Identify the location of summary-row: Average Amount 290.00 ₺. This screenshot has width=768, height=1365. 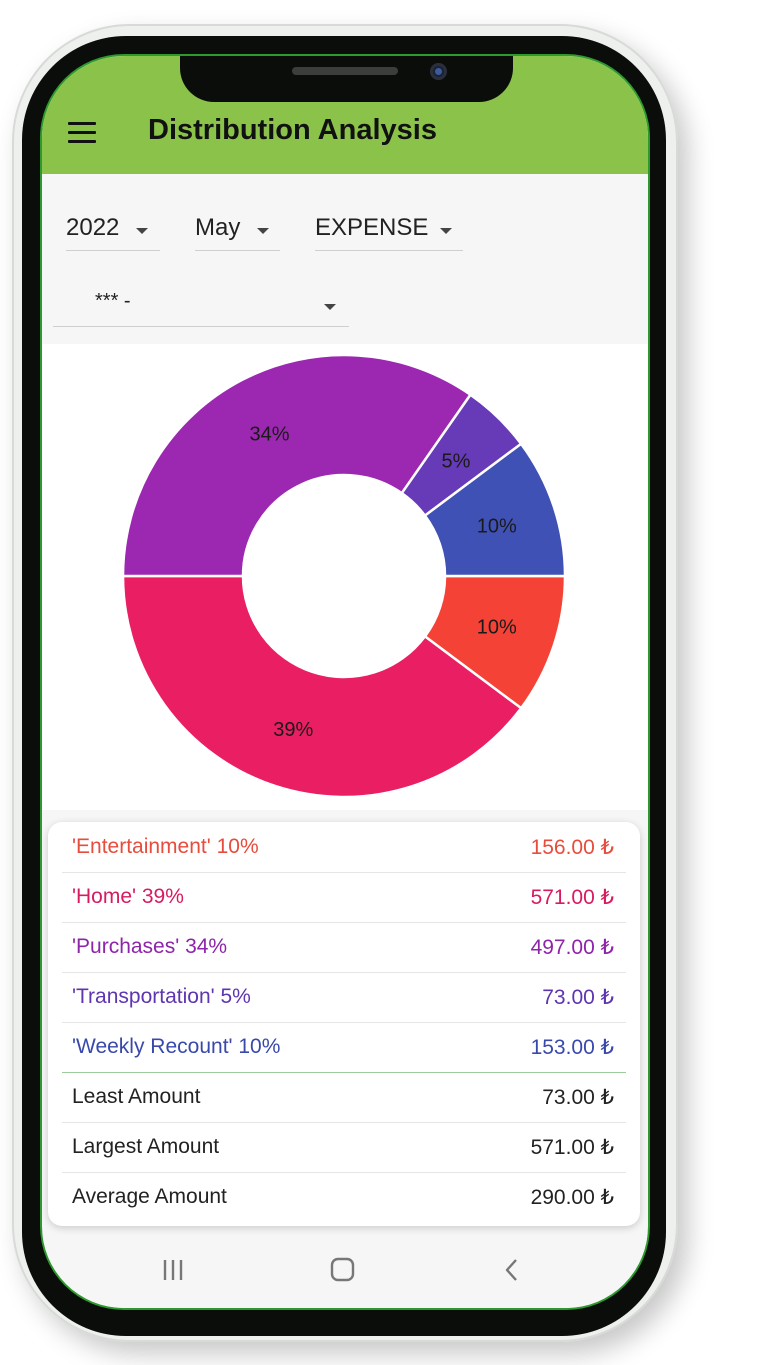
(344, 1197).